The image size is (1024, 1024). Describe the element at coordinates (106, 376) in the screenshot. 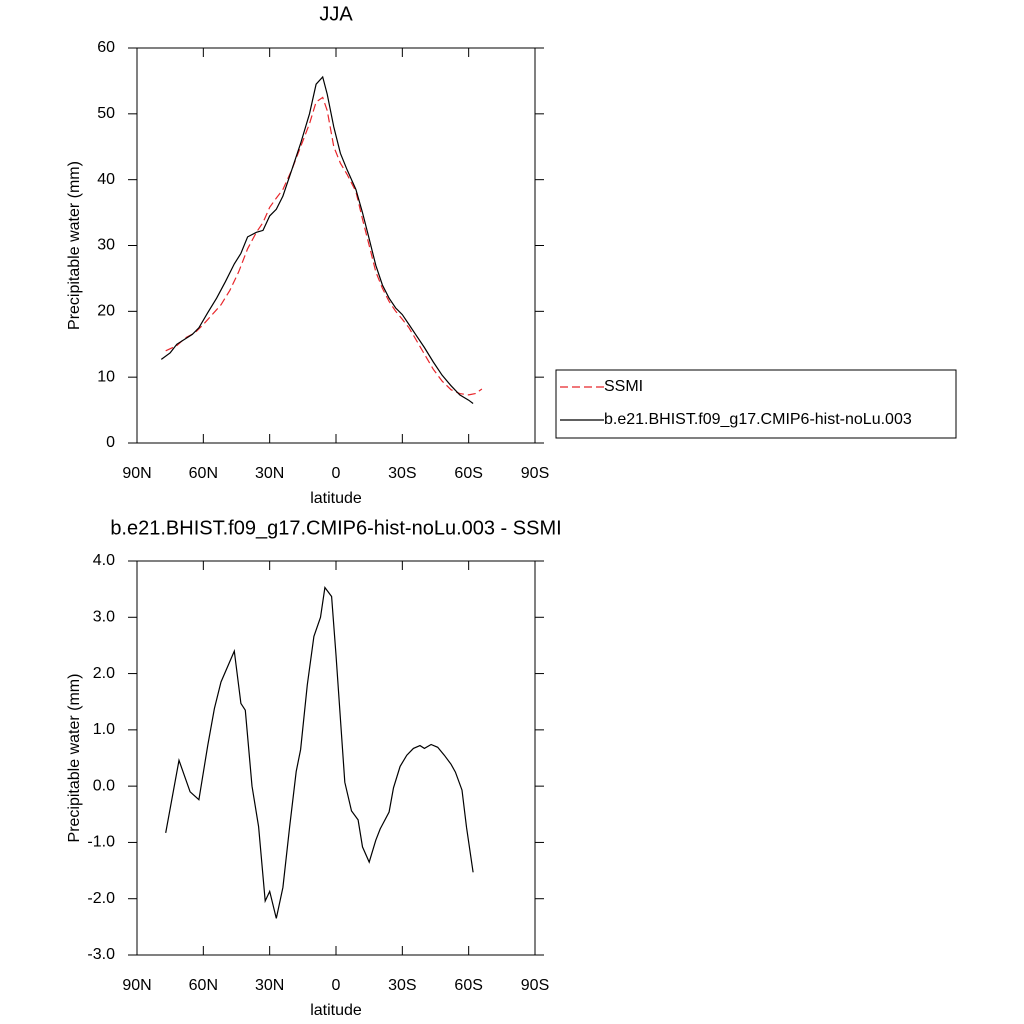

I see `y-tick-label: 10` at that location.